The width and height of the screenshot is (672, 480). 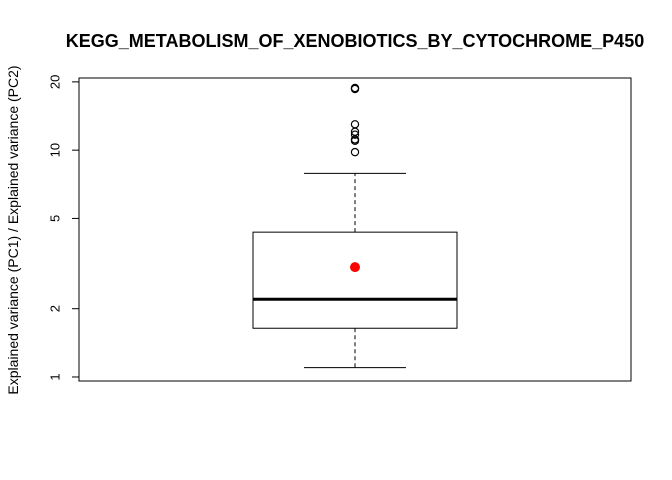 I want to click on y-tick-label: 10, so click(x=55, y=150).